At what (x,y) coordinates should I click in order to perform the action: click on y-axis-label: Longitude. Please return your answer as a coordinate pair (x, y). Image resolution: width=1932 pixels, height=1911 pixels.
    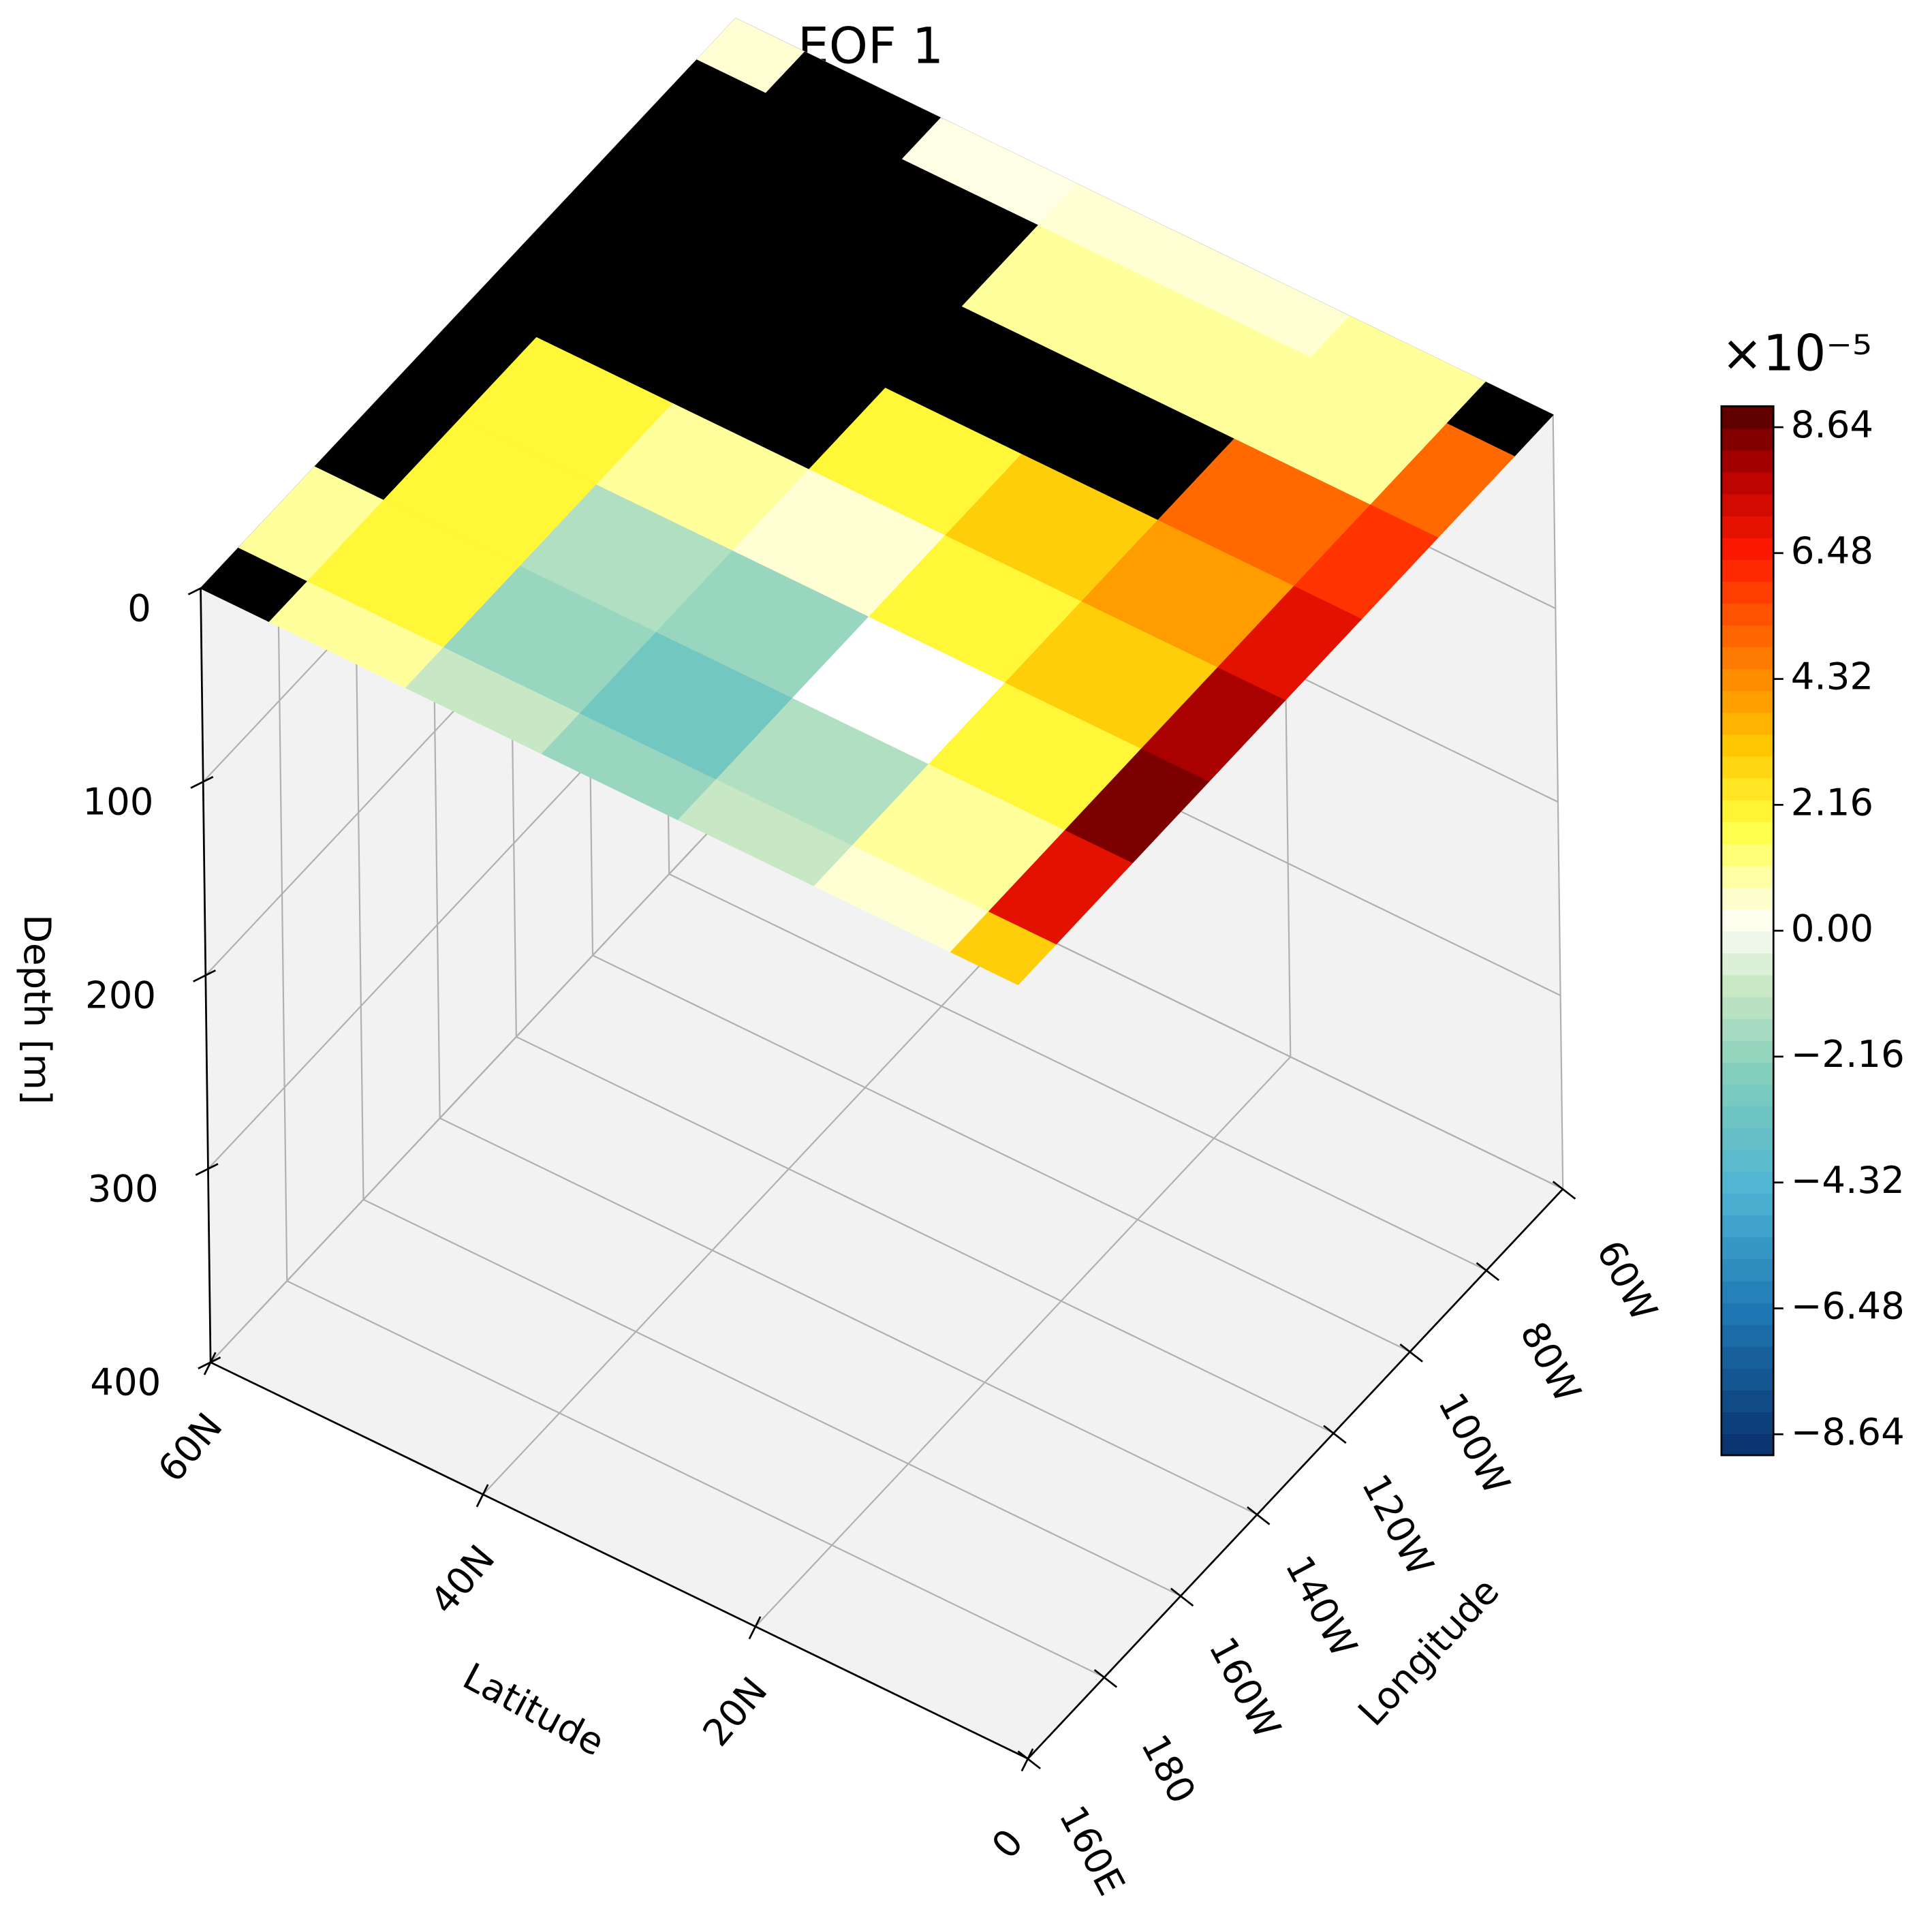
    Looking at the image, I should click on (1429, 1651).